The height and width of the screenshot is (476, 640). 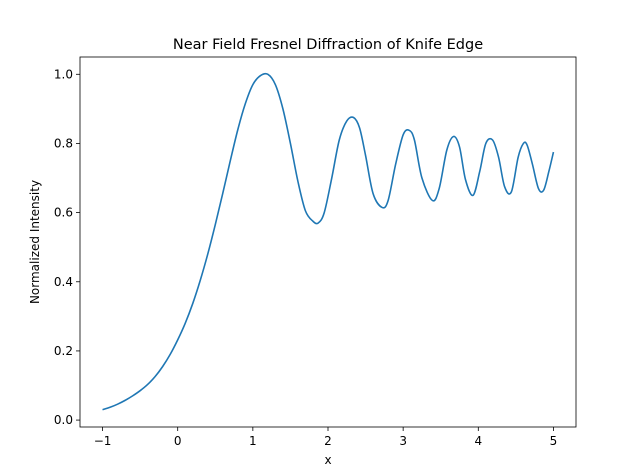 What do you see at coordinates (253, 441) in the screenshot?
I see `x-tick-label: 1` at bounding box center [253, 441].